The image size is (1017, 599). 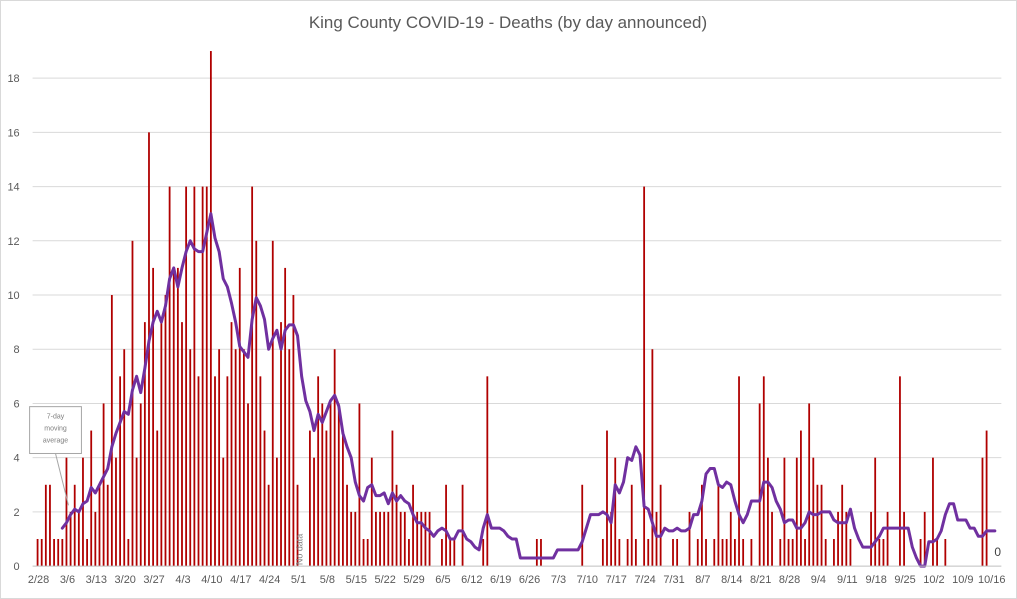 What do you see at coordinates (38, 580) in the screenshot?
I see `x-tick-label: 2/28` at bounding box center [38, 580].